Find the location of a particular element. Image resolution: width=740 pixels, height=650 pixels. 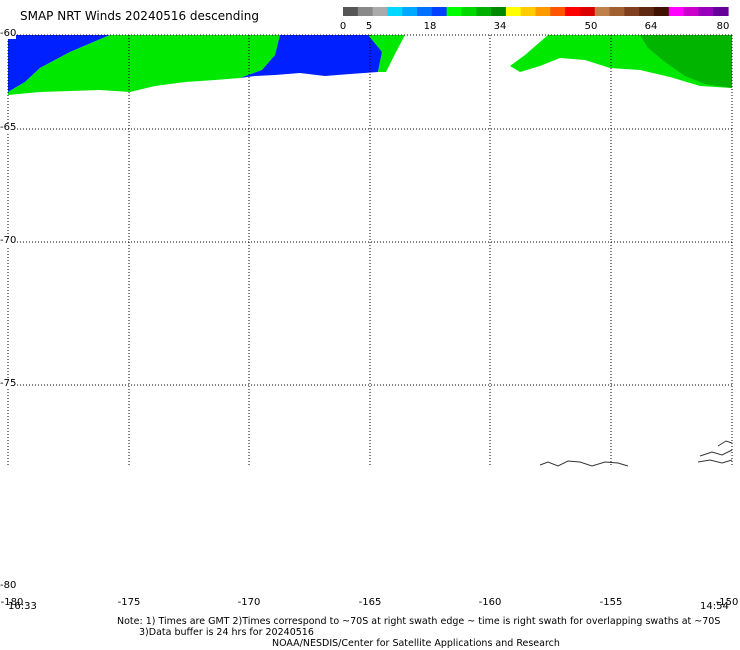

note-line-2: 3)Data buffer is 24 hrs for 20240516 is located at coordinates (226, 632).